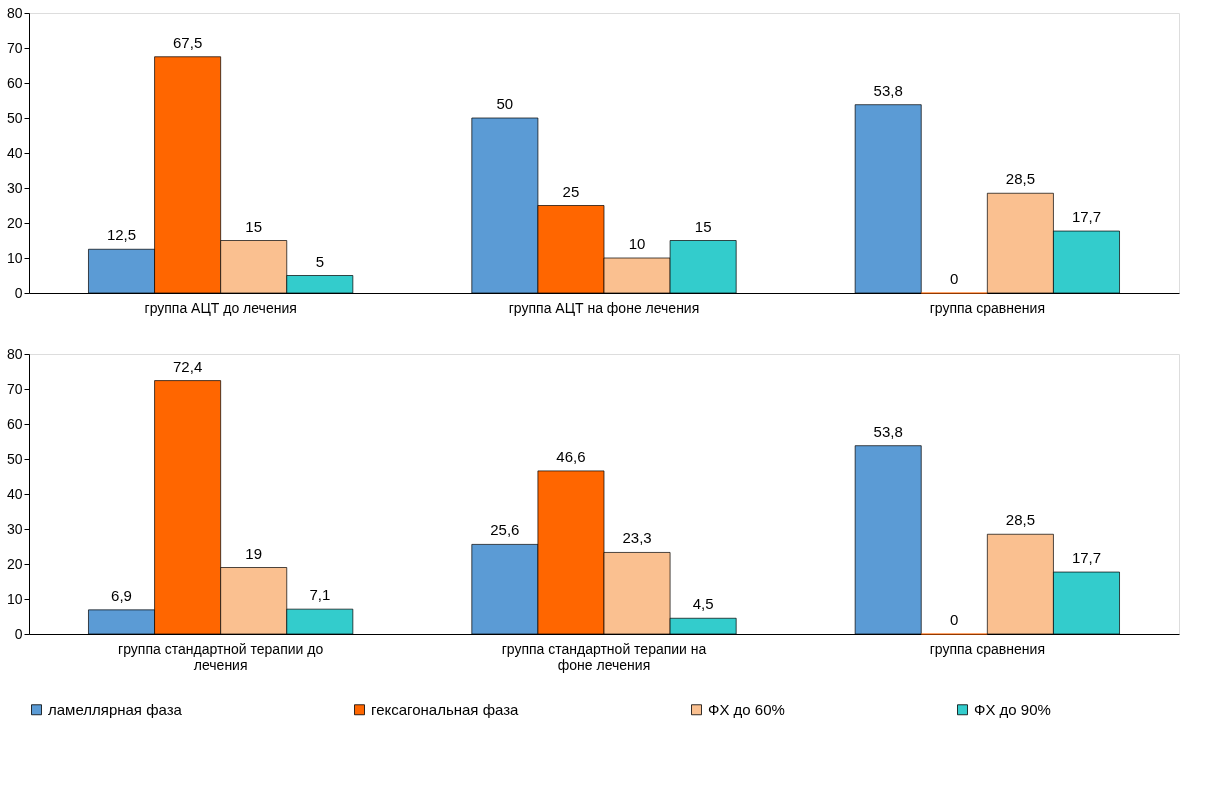 Image resolution: width=1226 pixels, height=805 pixels. What do you see at coordinates (220, 307) in the screenshot?
I see `x-tick-label: группа АЦТ до лечения` at bounding box center [220, 307].